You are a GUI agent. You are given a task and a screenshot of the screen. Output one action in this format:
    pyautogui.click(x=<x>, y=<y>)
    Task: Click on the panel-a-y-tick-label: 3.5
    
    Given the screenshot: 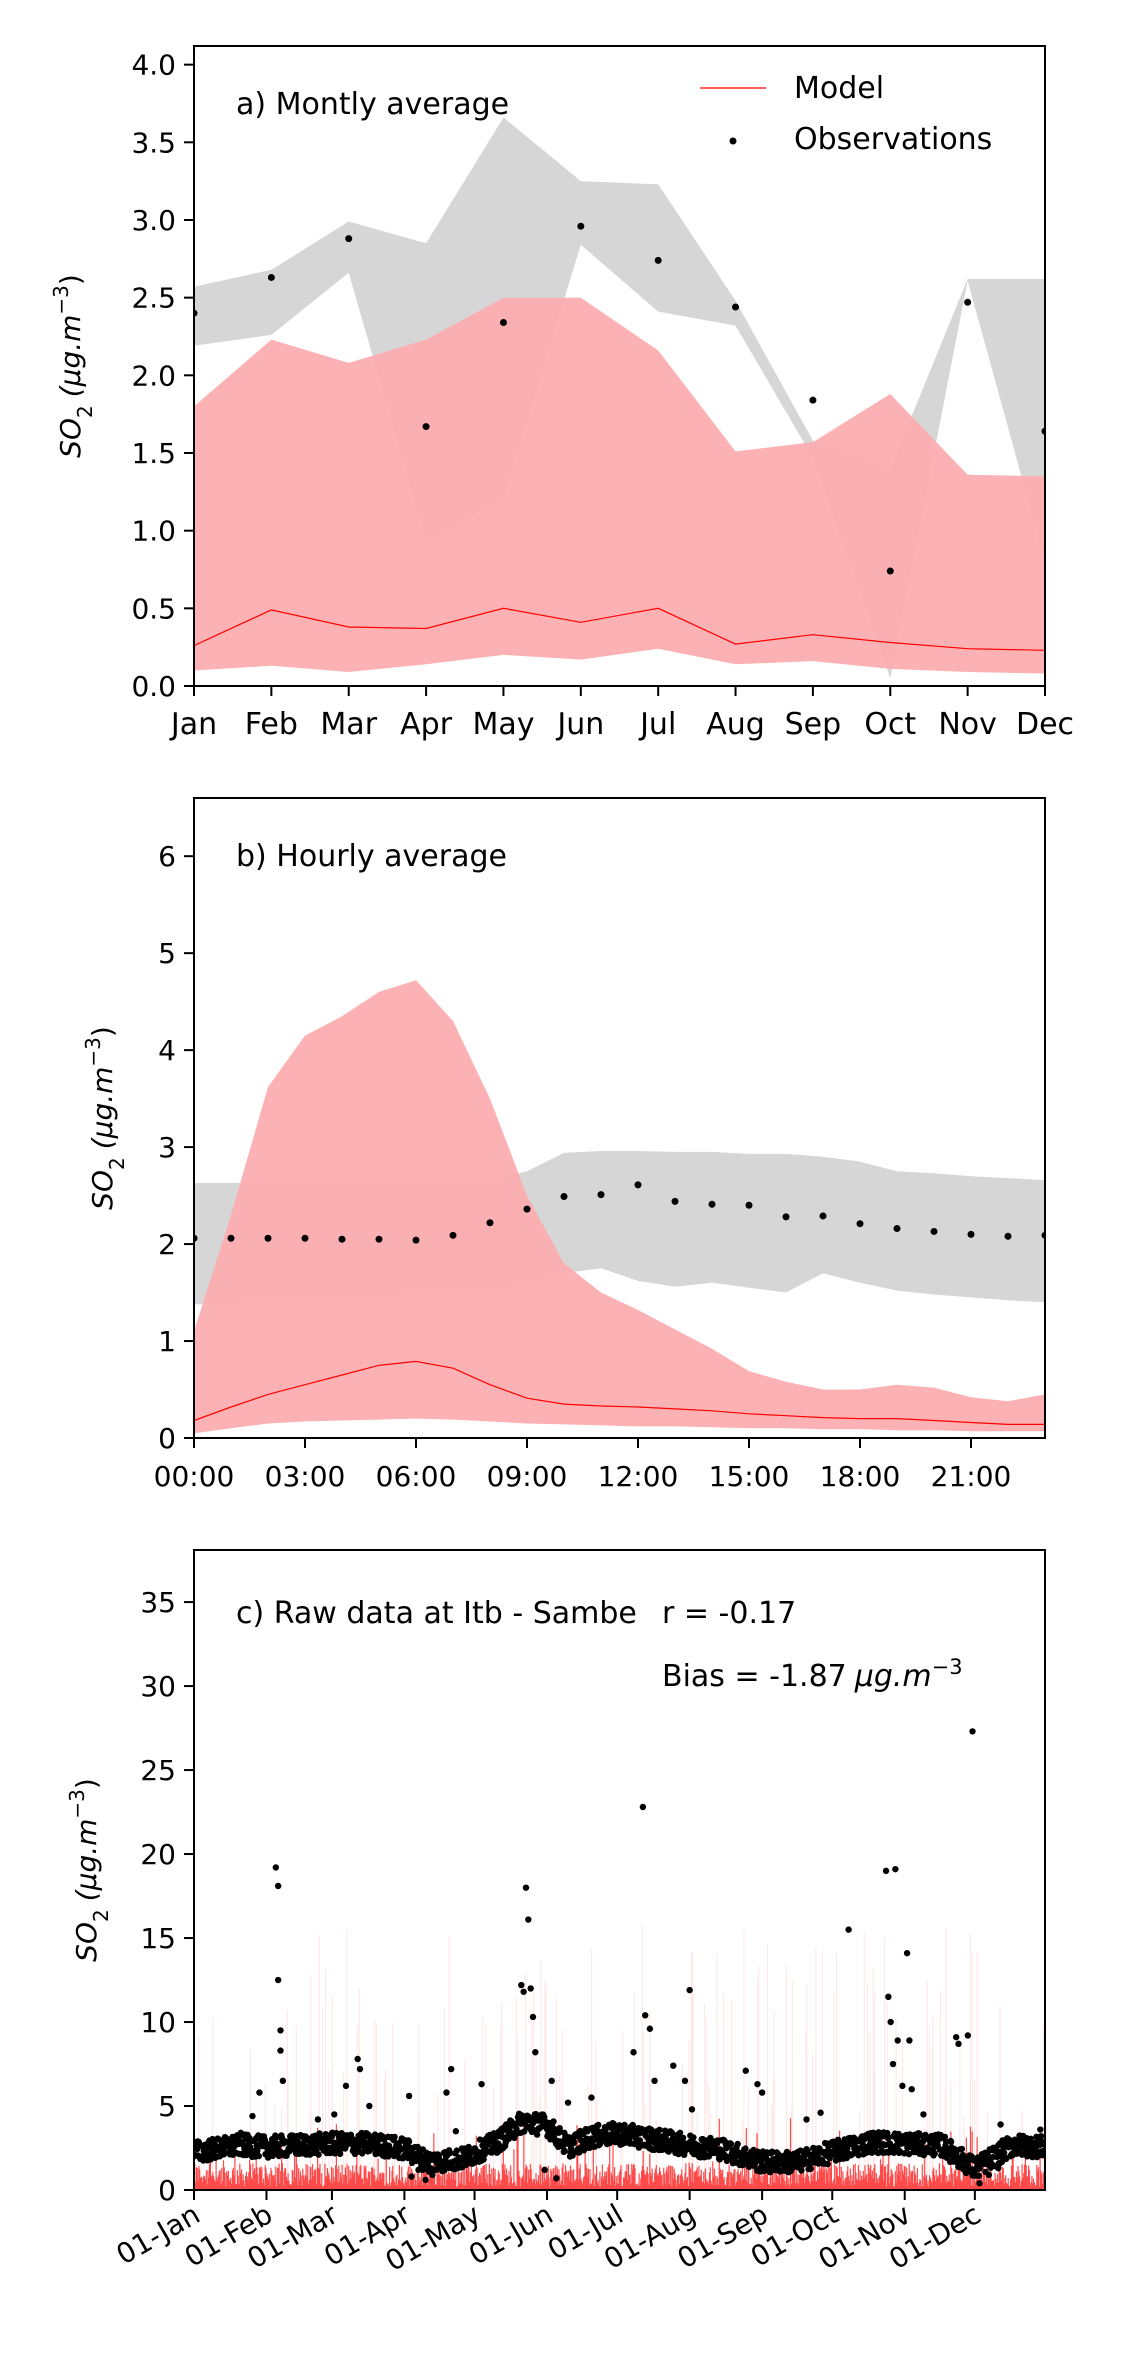 What is the action you would take?
    pyautogui.click(x=153, y=142)
    